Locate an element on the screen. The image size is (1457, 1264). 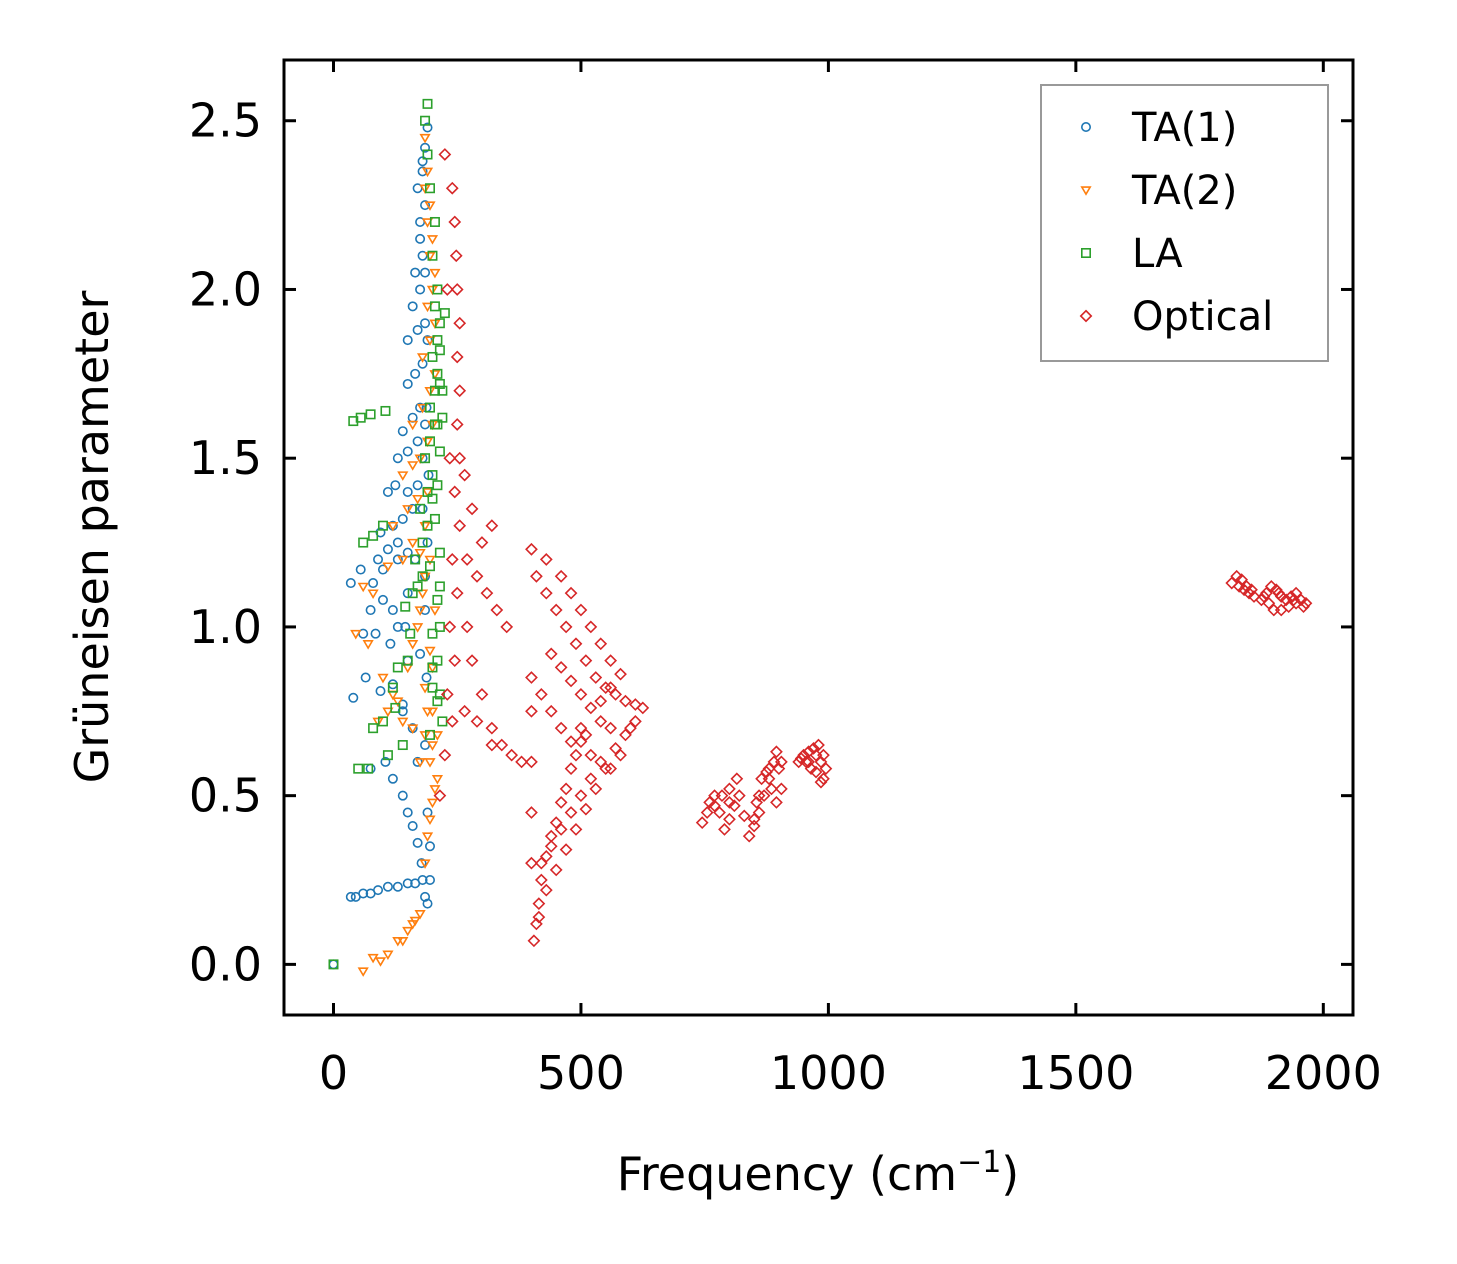
series-la is located at coordinates (389, 534).